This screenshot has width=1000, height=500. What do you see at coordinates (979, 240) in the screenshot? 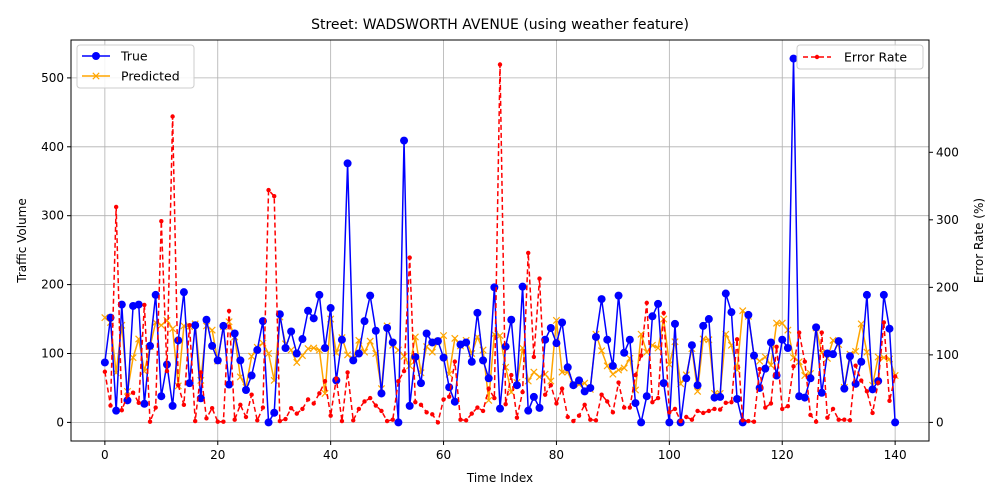
I see `y-axis-label-right: Error Rate (%)` at bounding box center [979, 240].